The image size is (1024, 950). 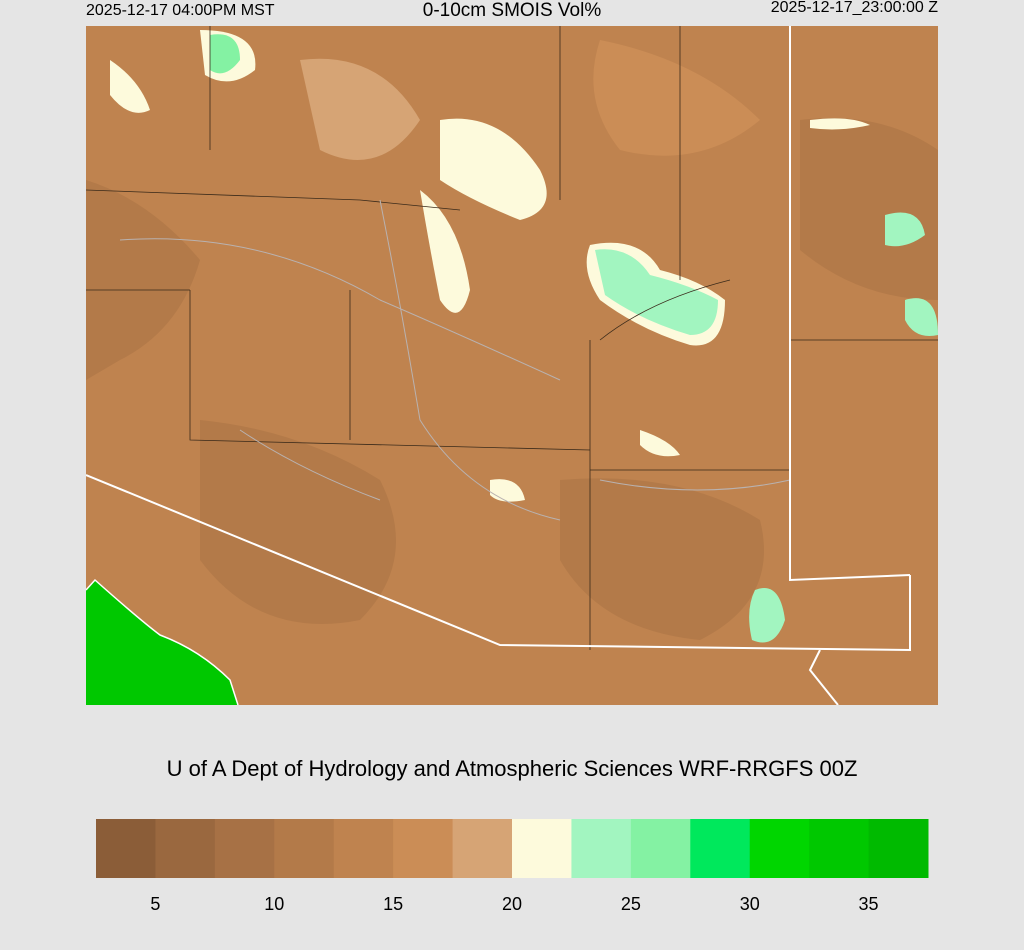 I want to click on valid-utc-time: 2025-12-17_23:00:00 Z, so click(x=854, y=8).